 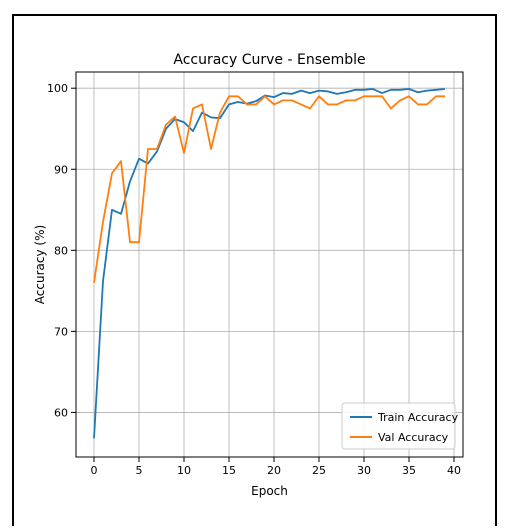 I want to click on legend: Train Accuracy Val Accuracy, so click(x=400, y=426).